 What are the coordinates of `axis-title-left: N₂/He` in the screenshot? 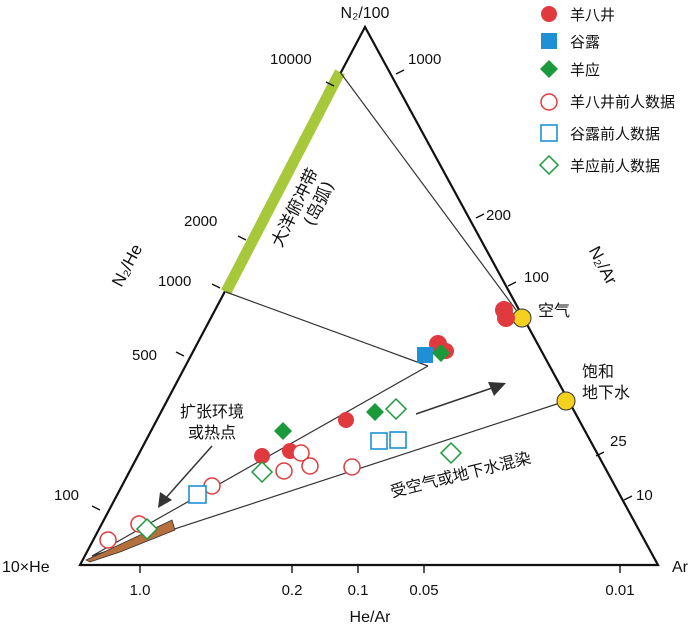 It's located at (127, 265).